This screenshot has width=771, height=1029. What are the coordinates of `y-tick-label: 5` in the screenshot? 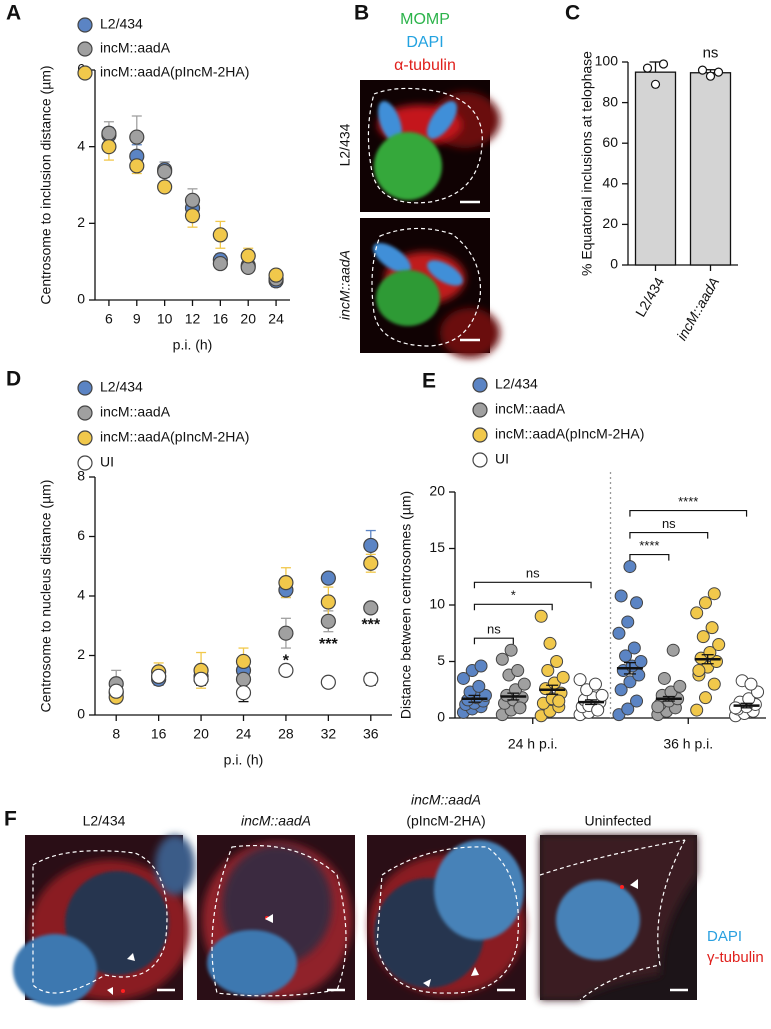 It's located at (441, 660).